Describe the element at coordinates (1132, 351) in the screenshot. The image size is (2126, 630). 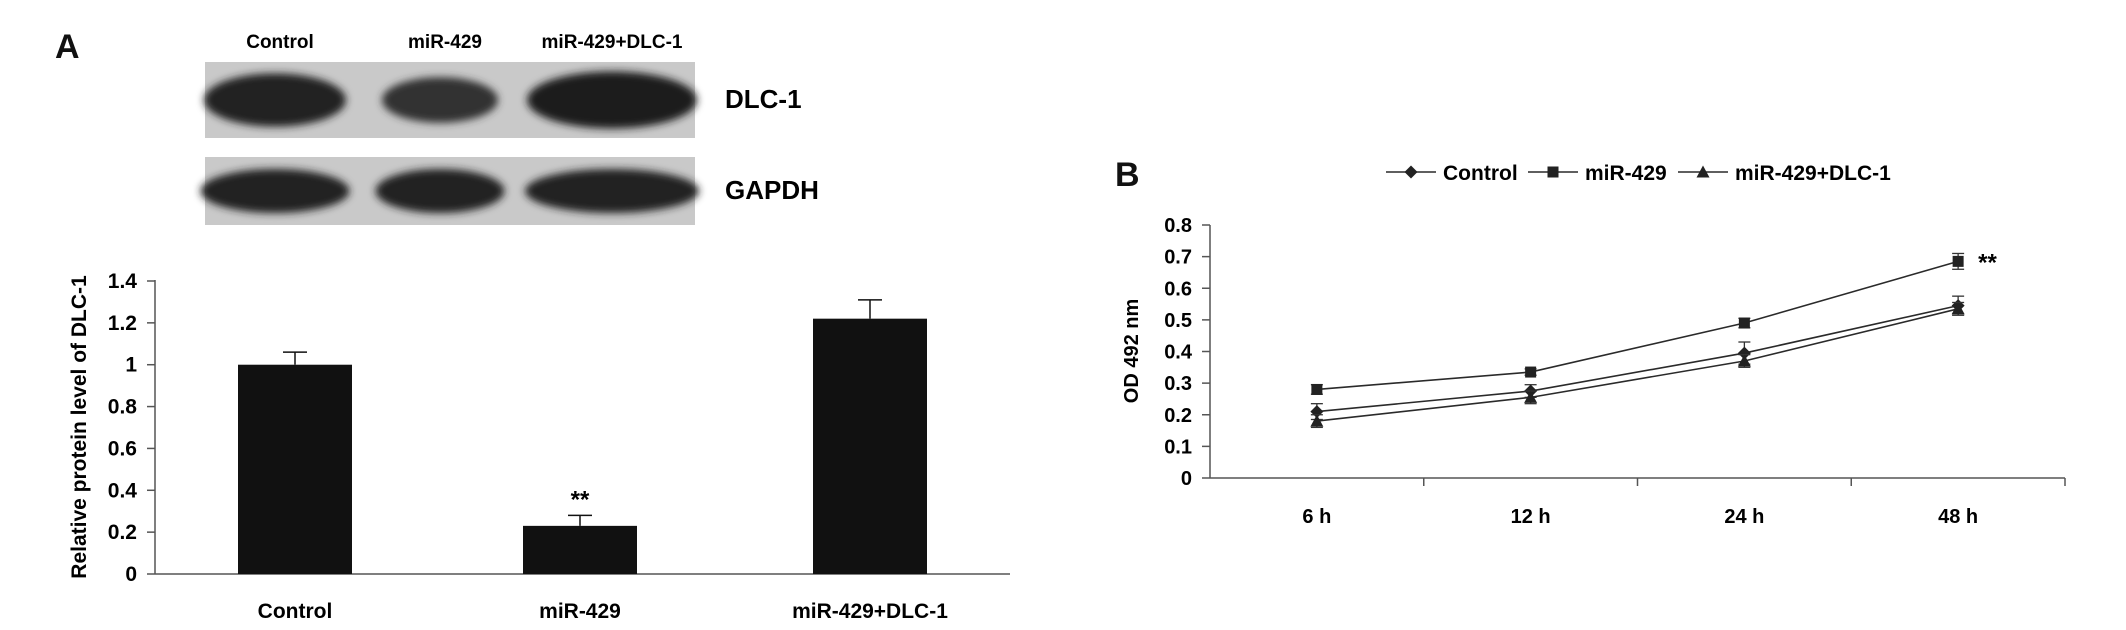
I see `y-axis-label: OD 492 nm` at that location.